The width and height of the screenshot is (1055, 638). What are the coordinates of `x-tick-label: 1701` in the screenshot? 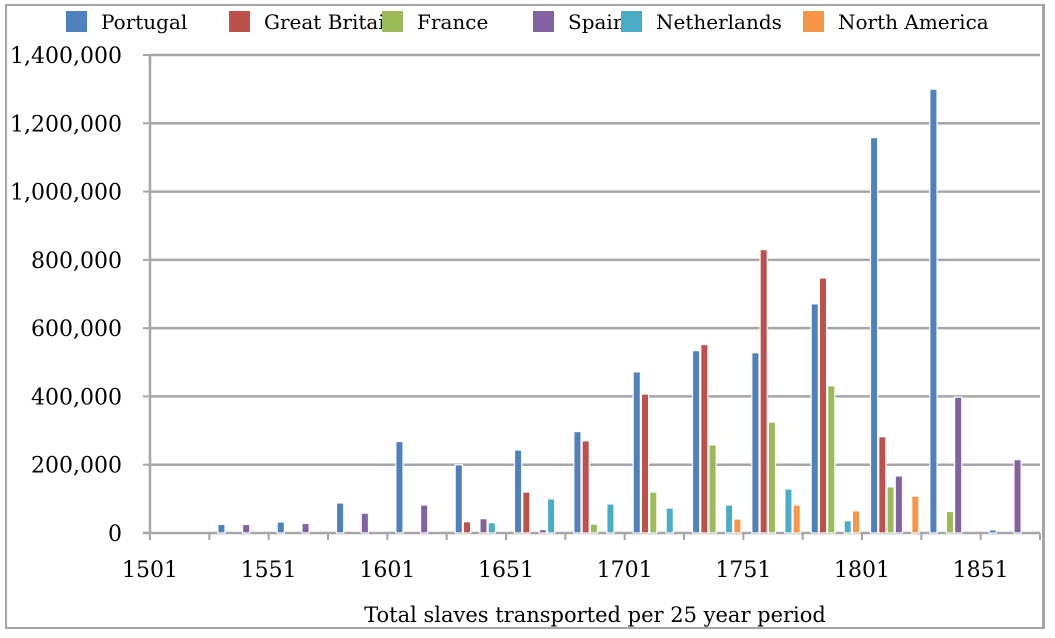 It's located at (625, 570).